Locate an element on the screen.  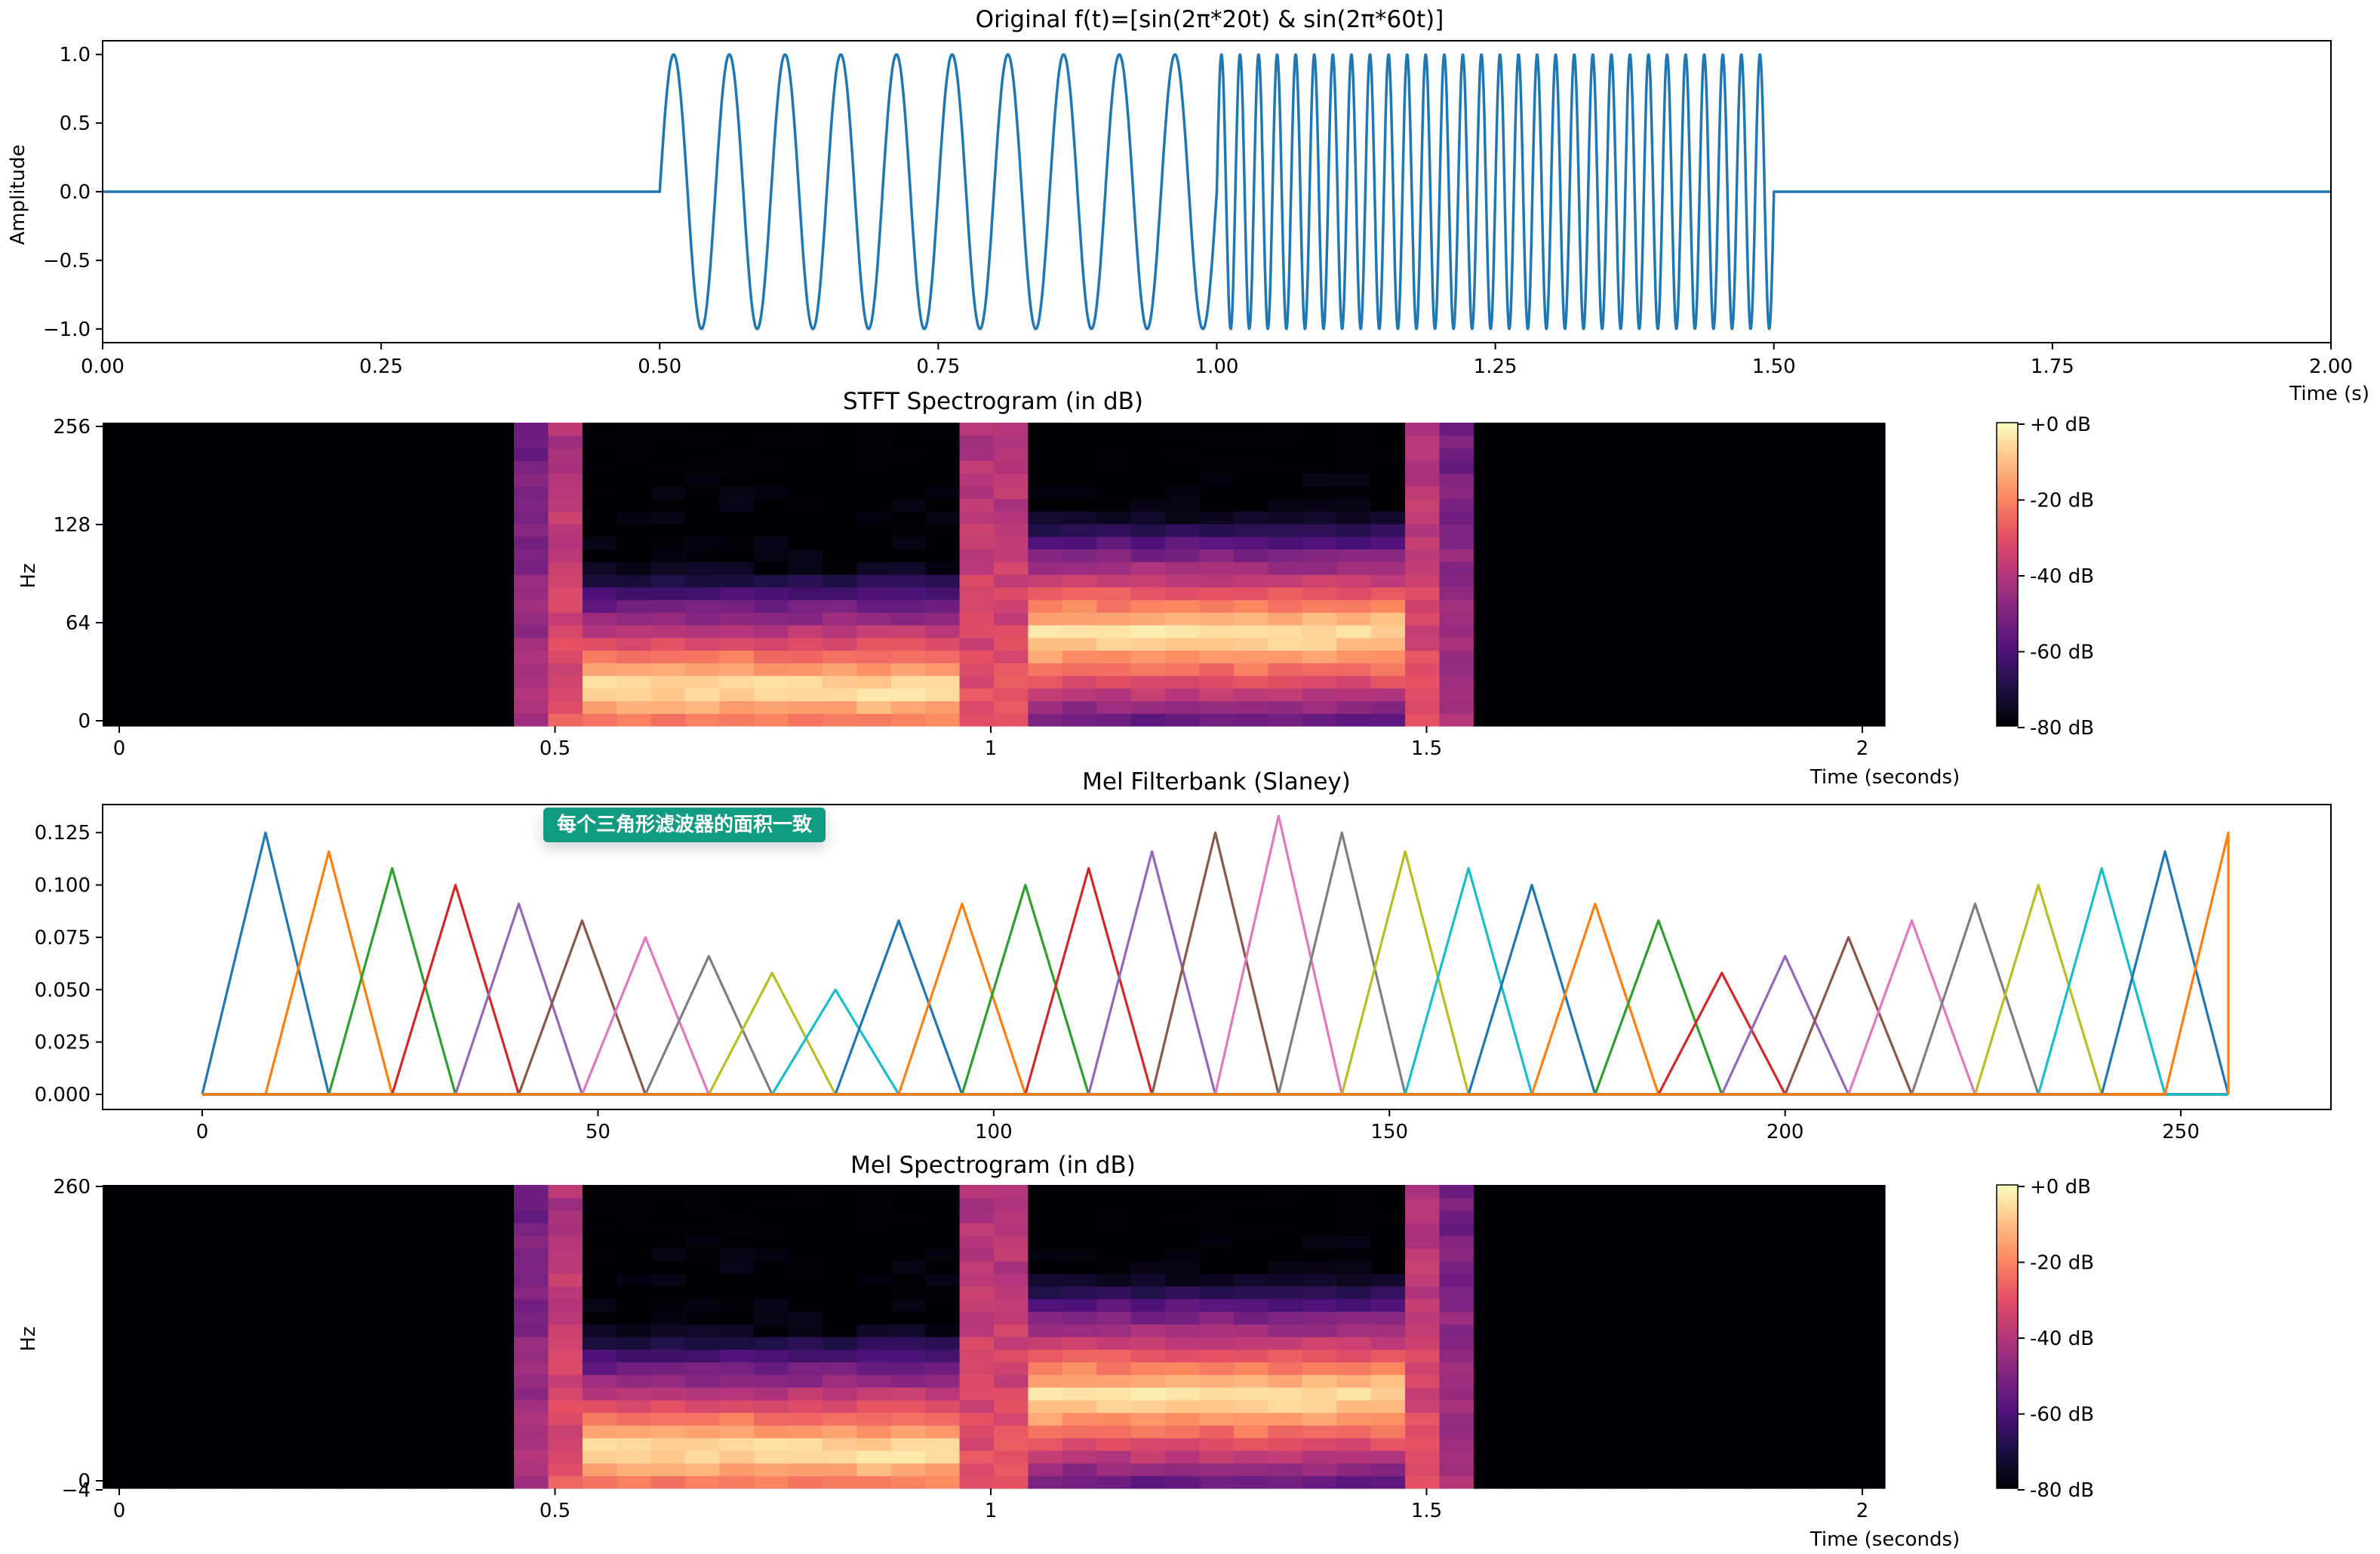
mel-colorbar-ticks: +0 dB-20 dB-40 dB-60 dB-80 dB is located at coordinates (2056, 1339).